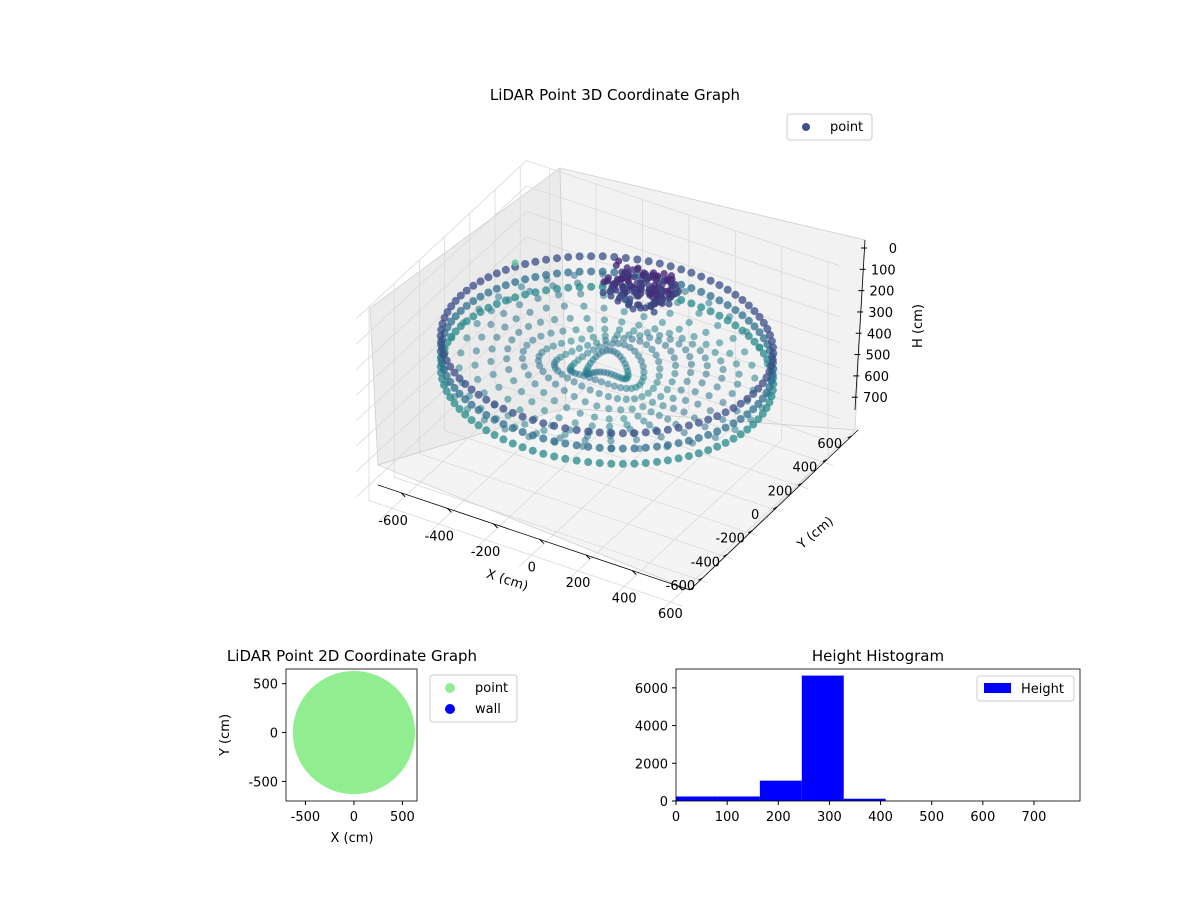 This screenshot has height=900, width=1200. Describe the element at coordinates (829, 127) in the screenshot. I see `chart3d-legend: point` at that location.